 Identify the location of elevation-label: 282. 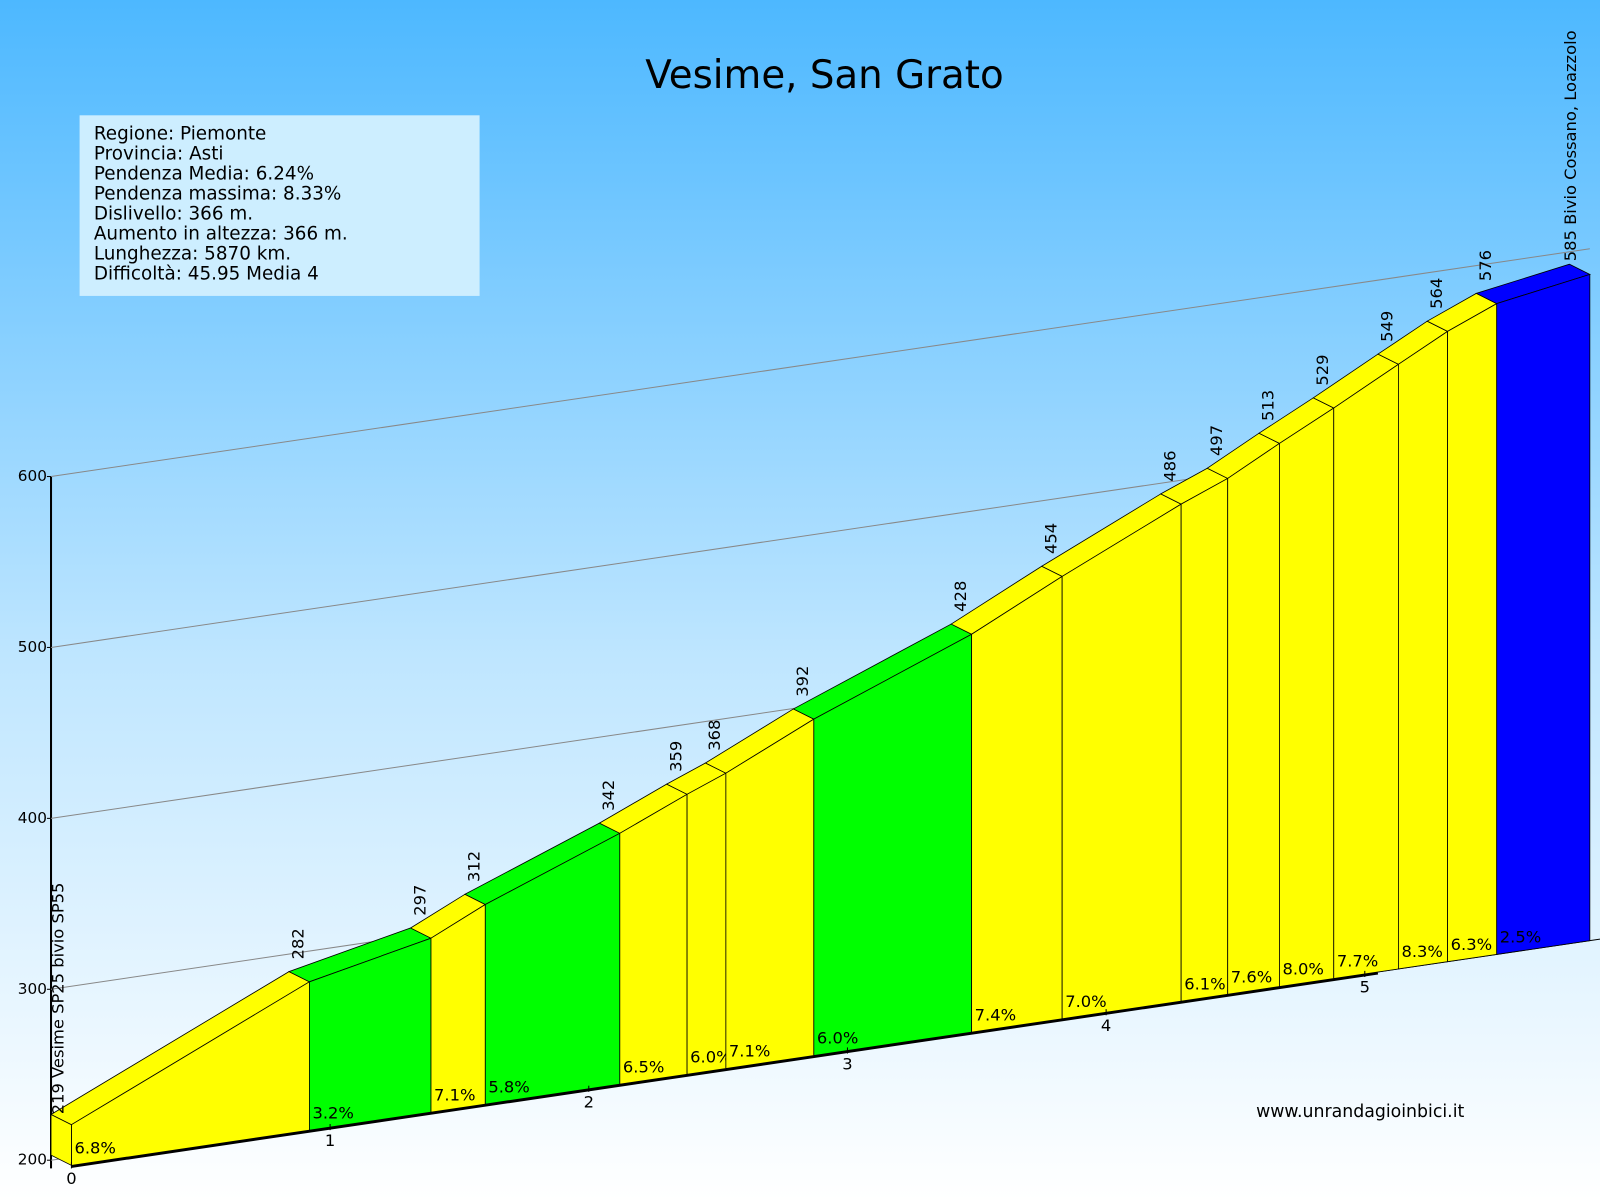
(298, 943).